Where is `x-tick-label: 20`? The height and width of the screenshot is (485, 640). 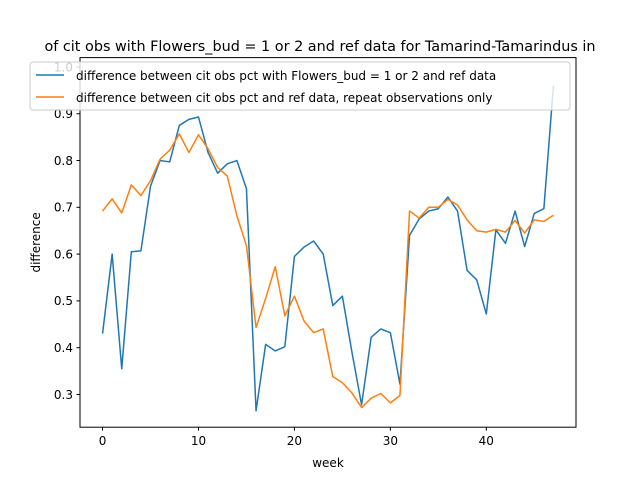 x-tick-label: 20 is located at coordinates (294, 441).